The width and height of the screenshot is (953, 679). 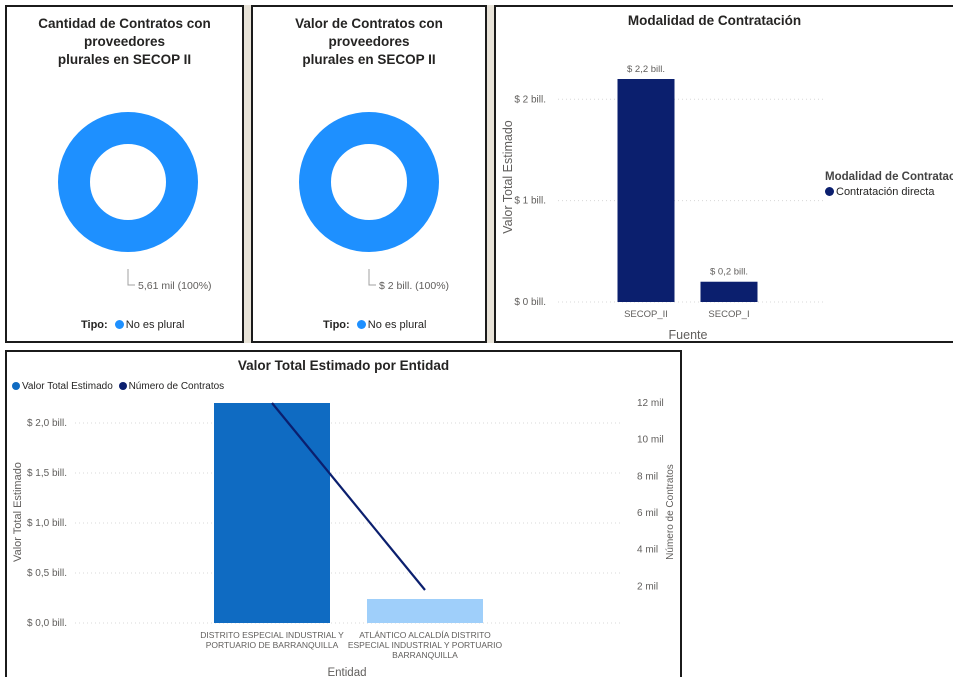 I want to click on chart-title: Modalidad de Contratación, so click(x=714, y=20).